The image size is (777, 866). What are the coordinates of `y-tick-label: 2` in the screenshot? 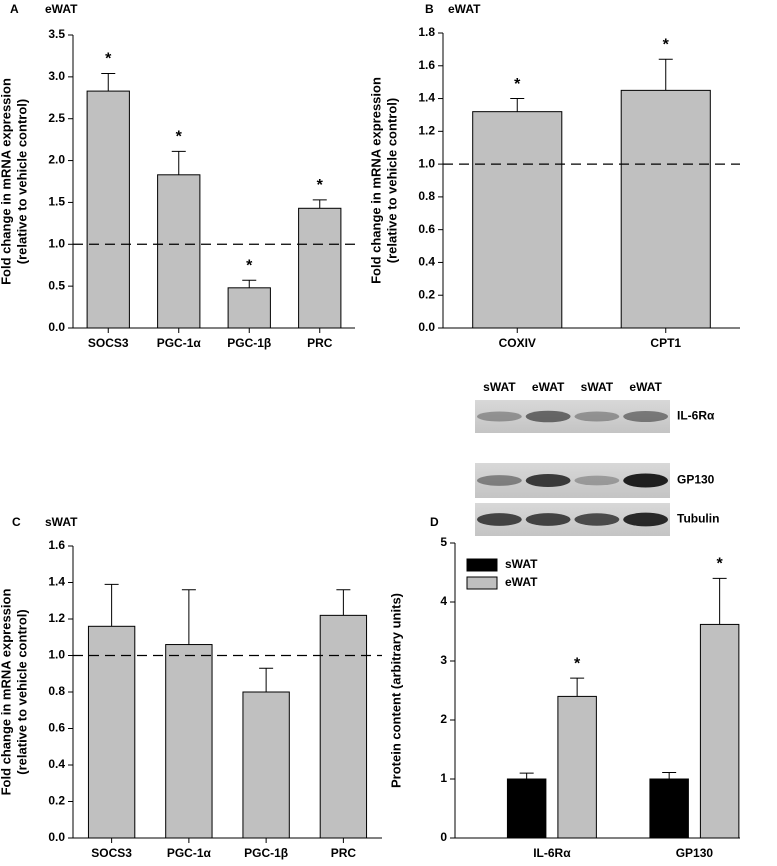 It's located at (443, 719).